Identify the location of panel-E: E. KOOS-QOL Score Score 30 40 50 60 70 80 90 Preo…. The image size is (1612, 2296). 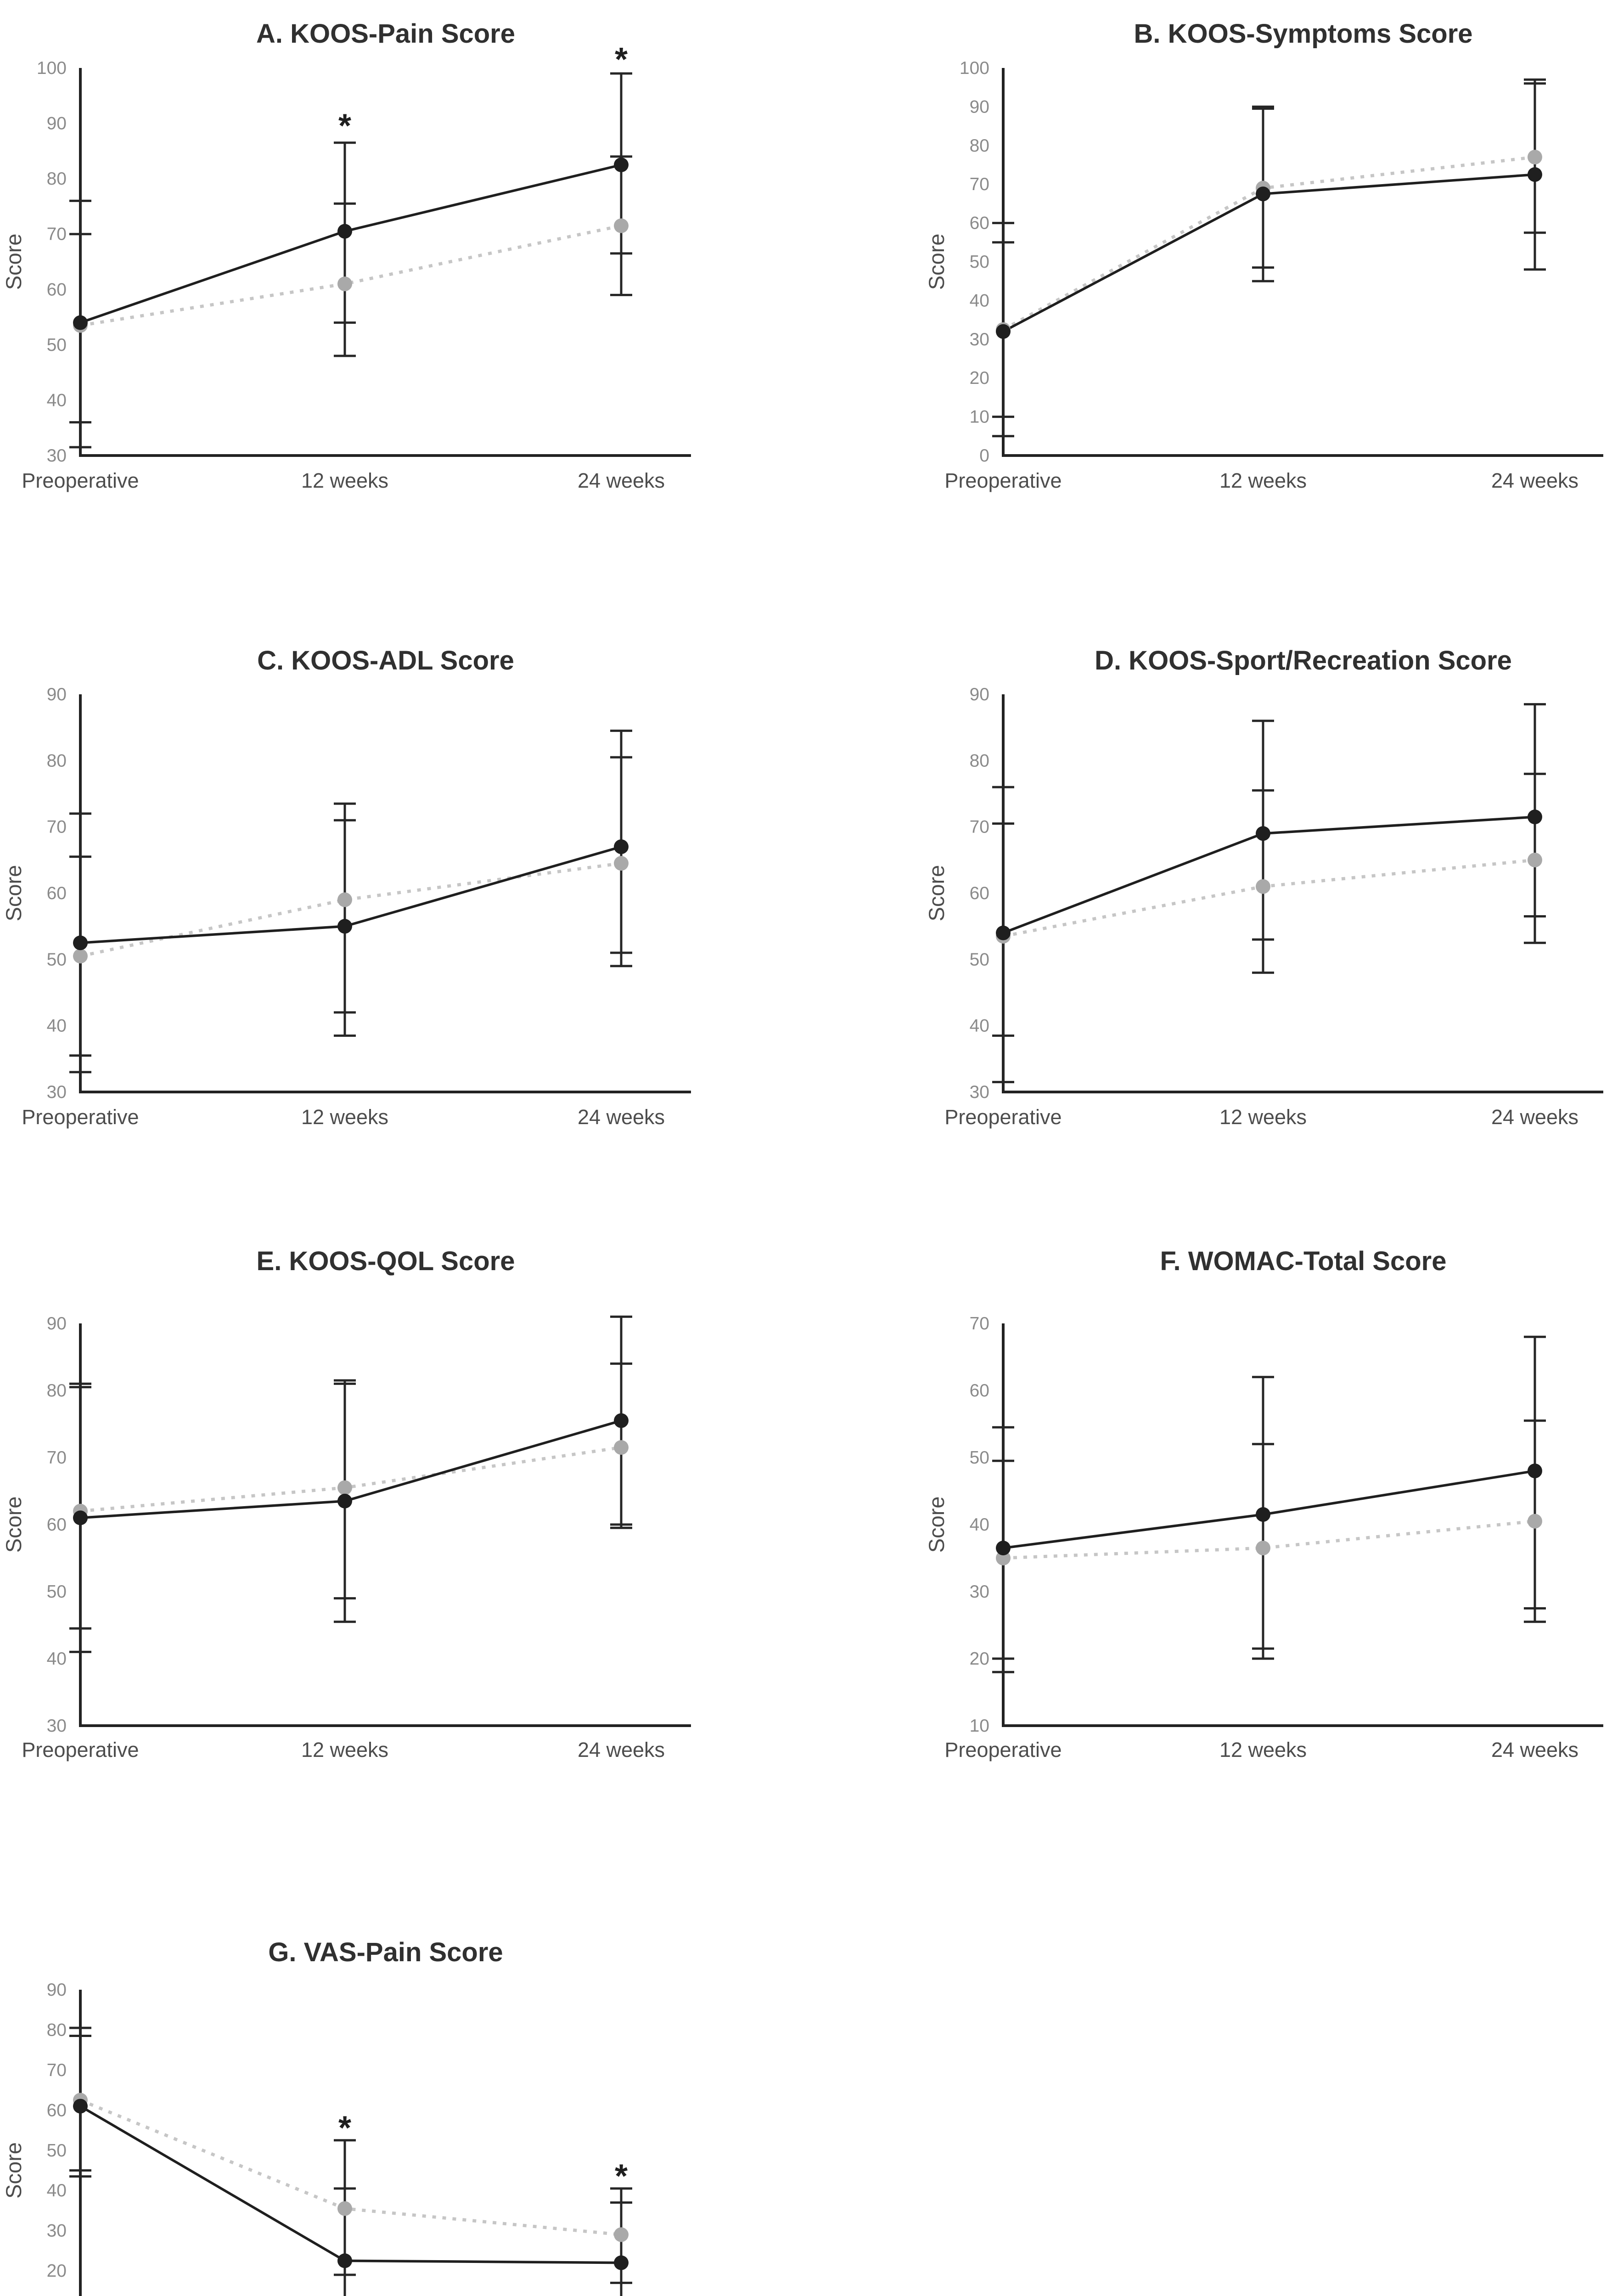
(346, 1504).